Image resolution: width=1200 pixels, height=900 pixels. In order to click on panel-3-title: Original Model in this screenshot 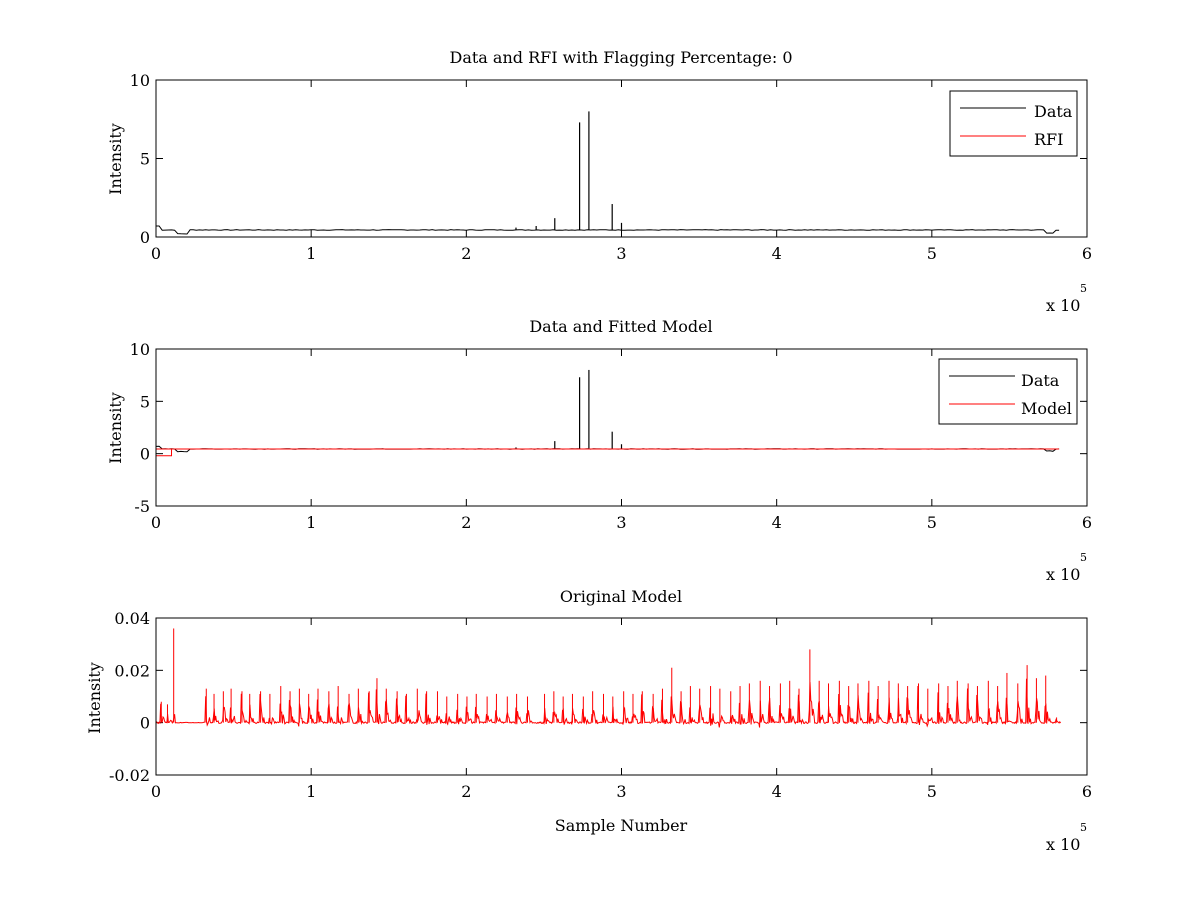, I will do `click(621, 596)`.